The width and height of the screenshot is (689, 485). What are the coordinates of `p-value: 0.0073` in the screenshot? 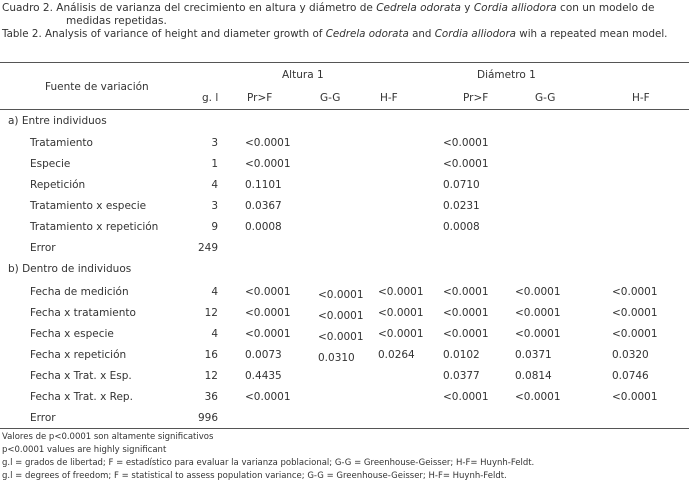 It's located at (263, 355).